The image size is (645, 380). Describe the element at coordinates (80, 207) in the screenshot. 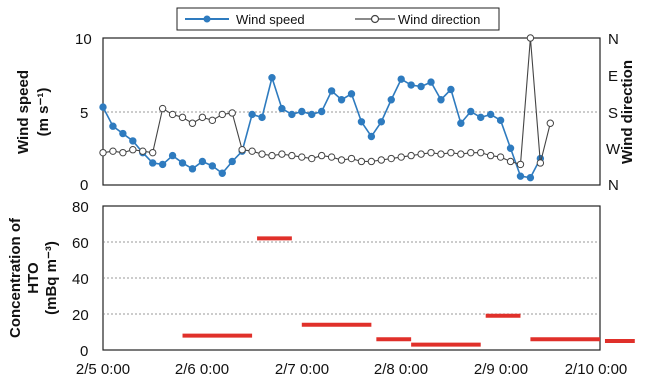

I see `bottom-ytick-80: 80` at that location.